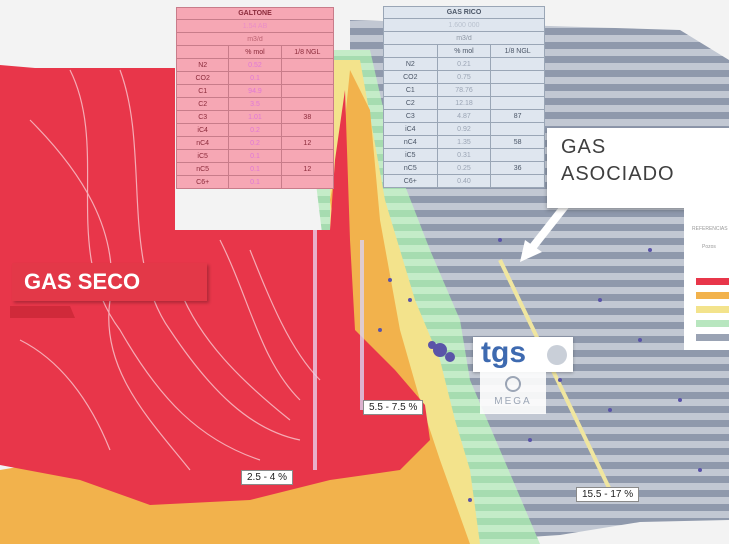 Image resolution: width=729 pixels, height=544 pixels. What do you see at coordinates (202, 78) in the screenshot?
I see `component: CO2` at bounding box center [202, 78].